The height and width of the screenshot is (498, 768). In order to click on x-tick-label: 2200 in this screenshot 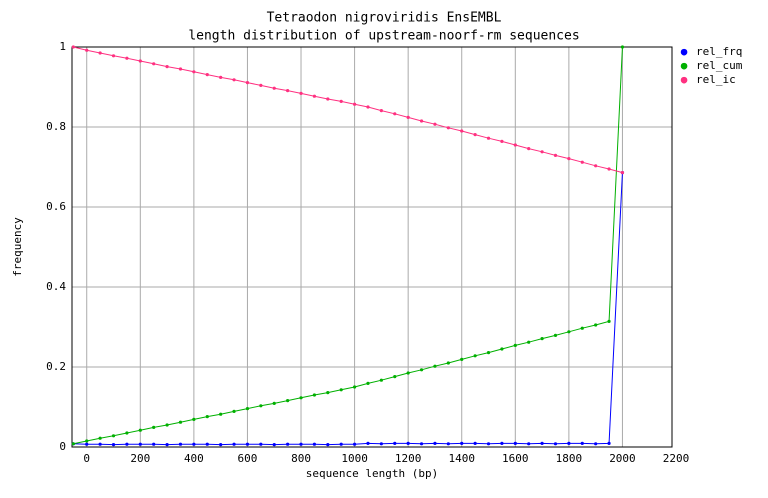, I will do `click(676, 458)`.